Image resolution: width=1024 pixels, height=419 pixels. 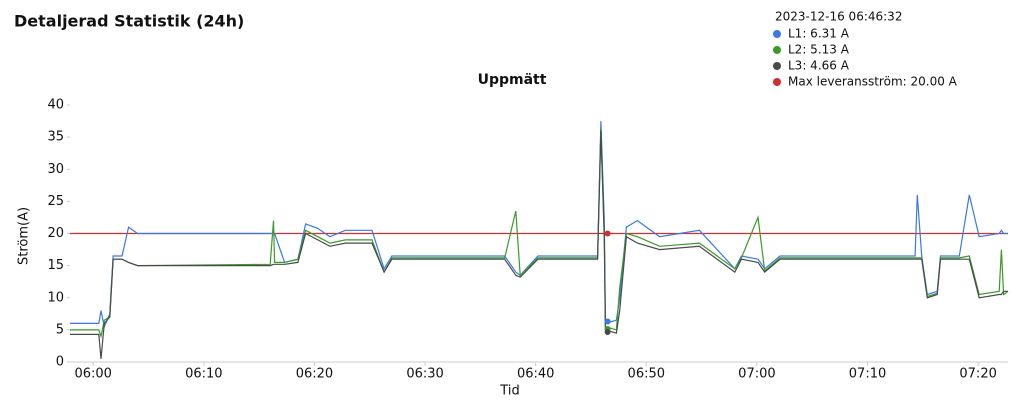 What do you see at coordinates (24, 236) in the screenshot?
I see `y-axis-label: Ström(A)` at bounding box center [24, 236].